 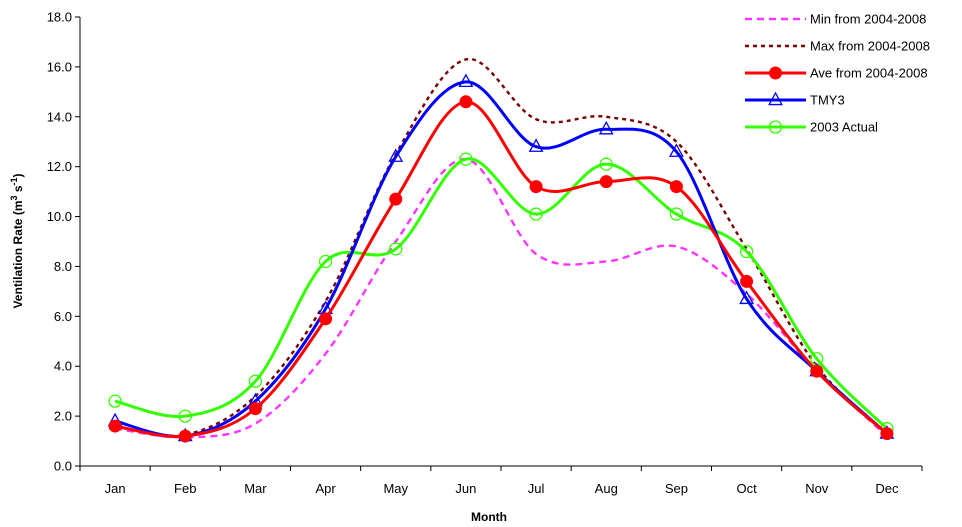 I want to click on legend-label-tmy3: TMY3, so click(x=827, y=100).